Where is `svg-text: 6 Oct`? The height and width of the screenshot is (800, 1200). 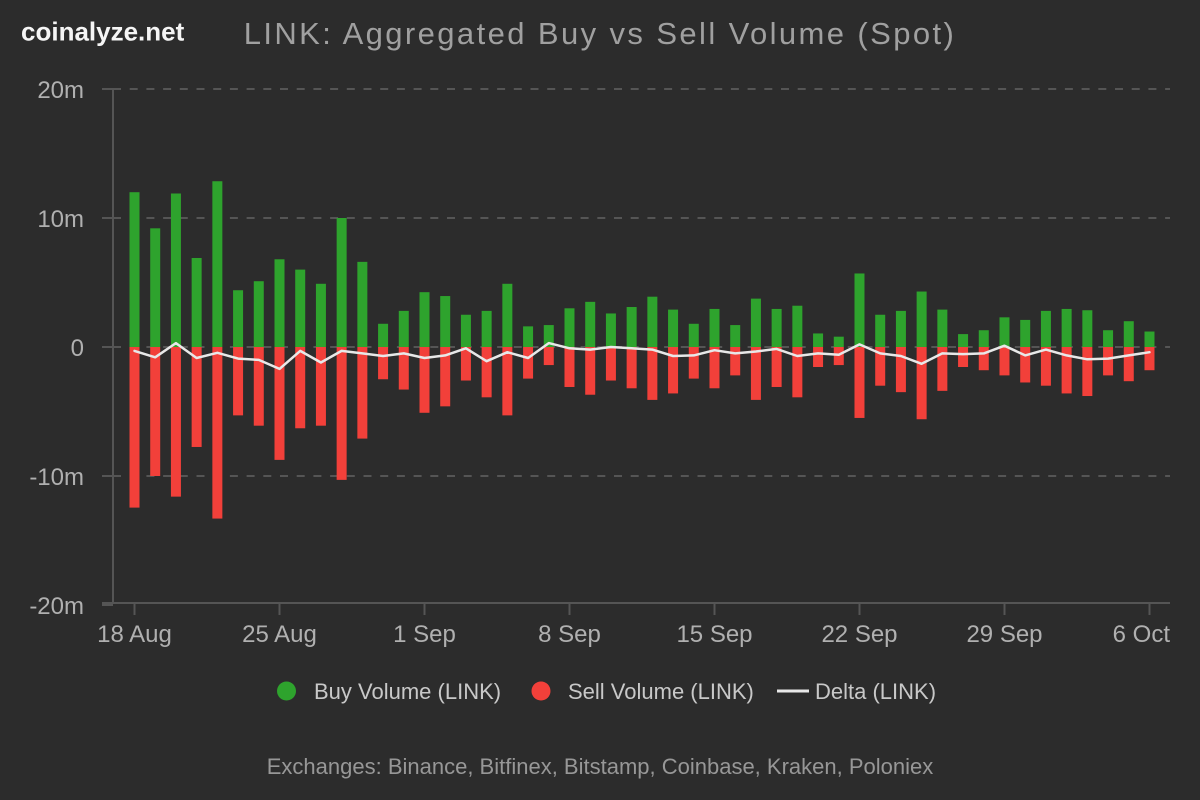
svg-text: 6 Oct is located at coordinates (1142, 634).